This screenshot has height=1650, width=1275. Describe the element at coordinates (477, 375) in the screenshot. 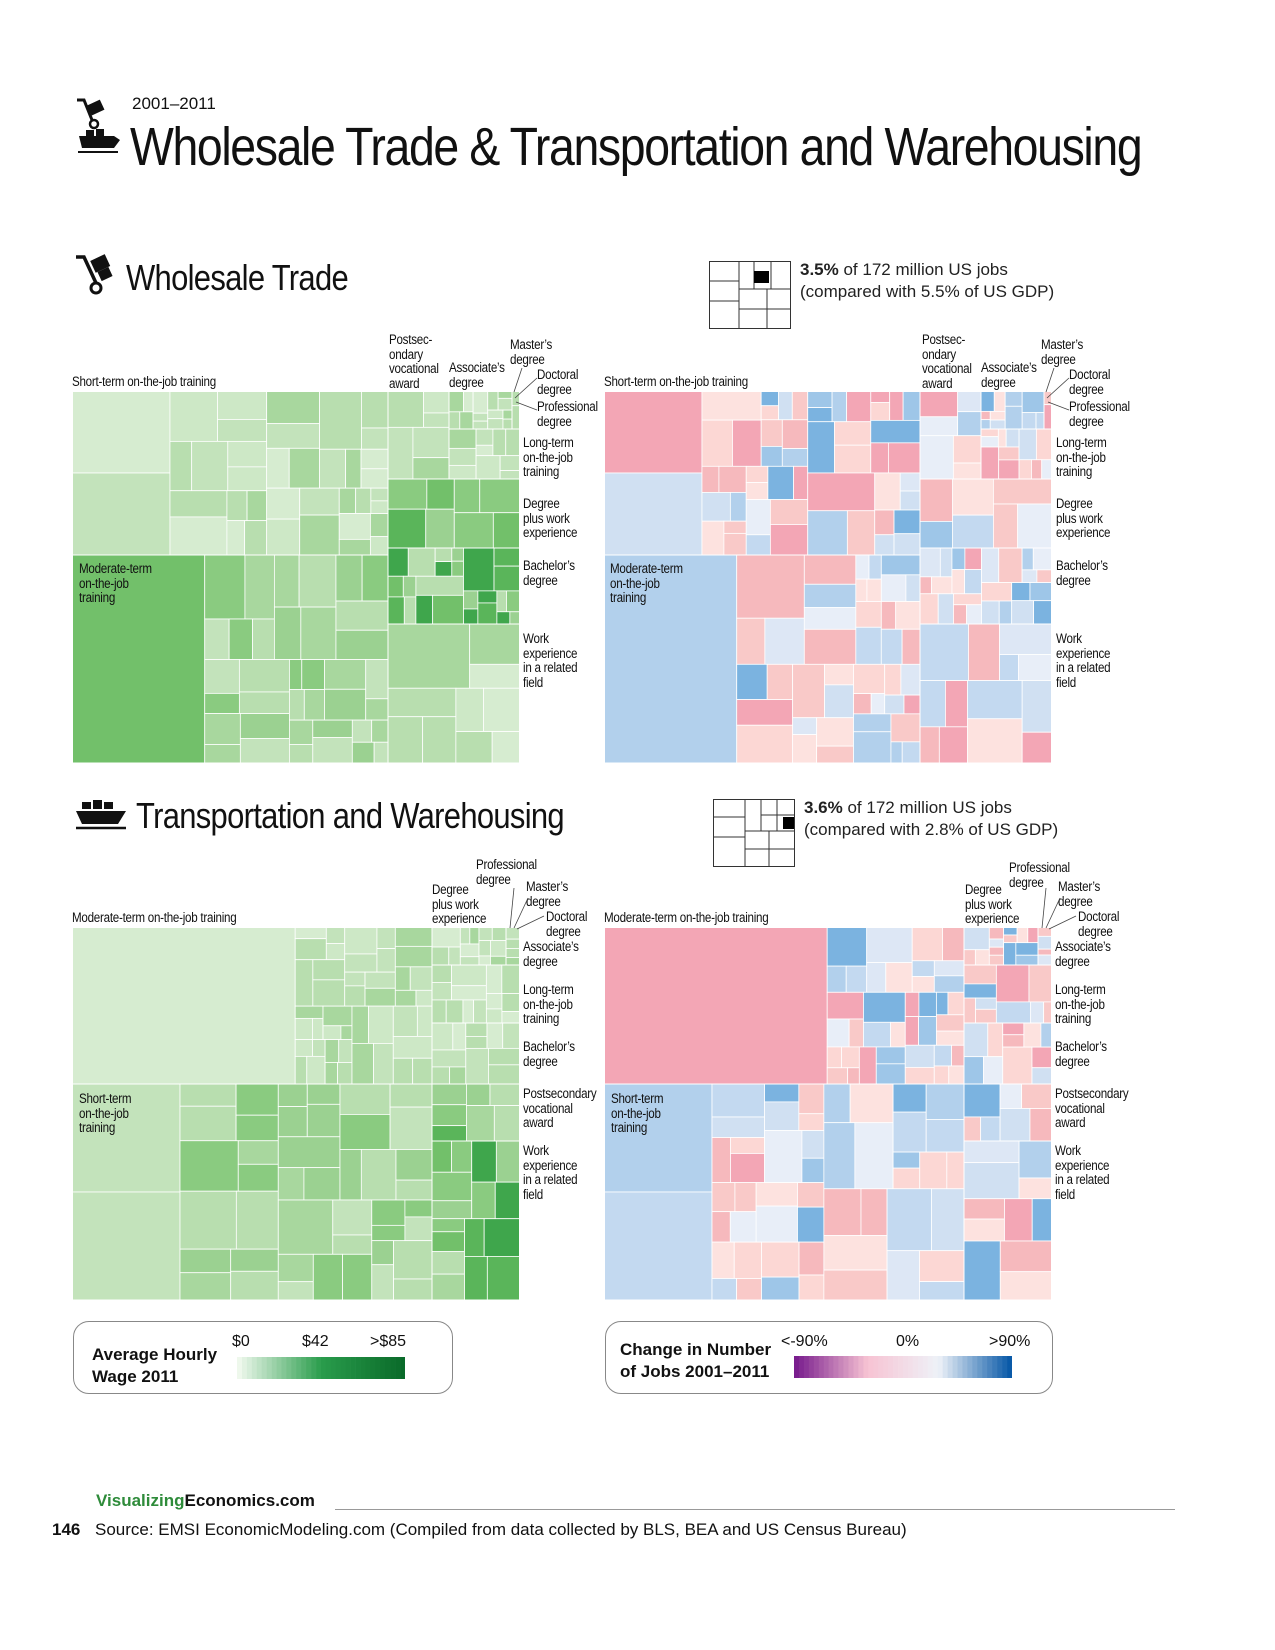

I see `label-associates: Associate’s degree` at that location.